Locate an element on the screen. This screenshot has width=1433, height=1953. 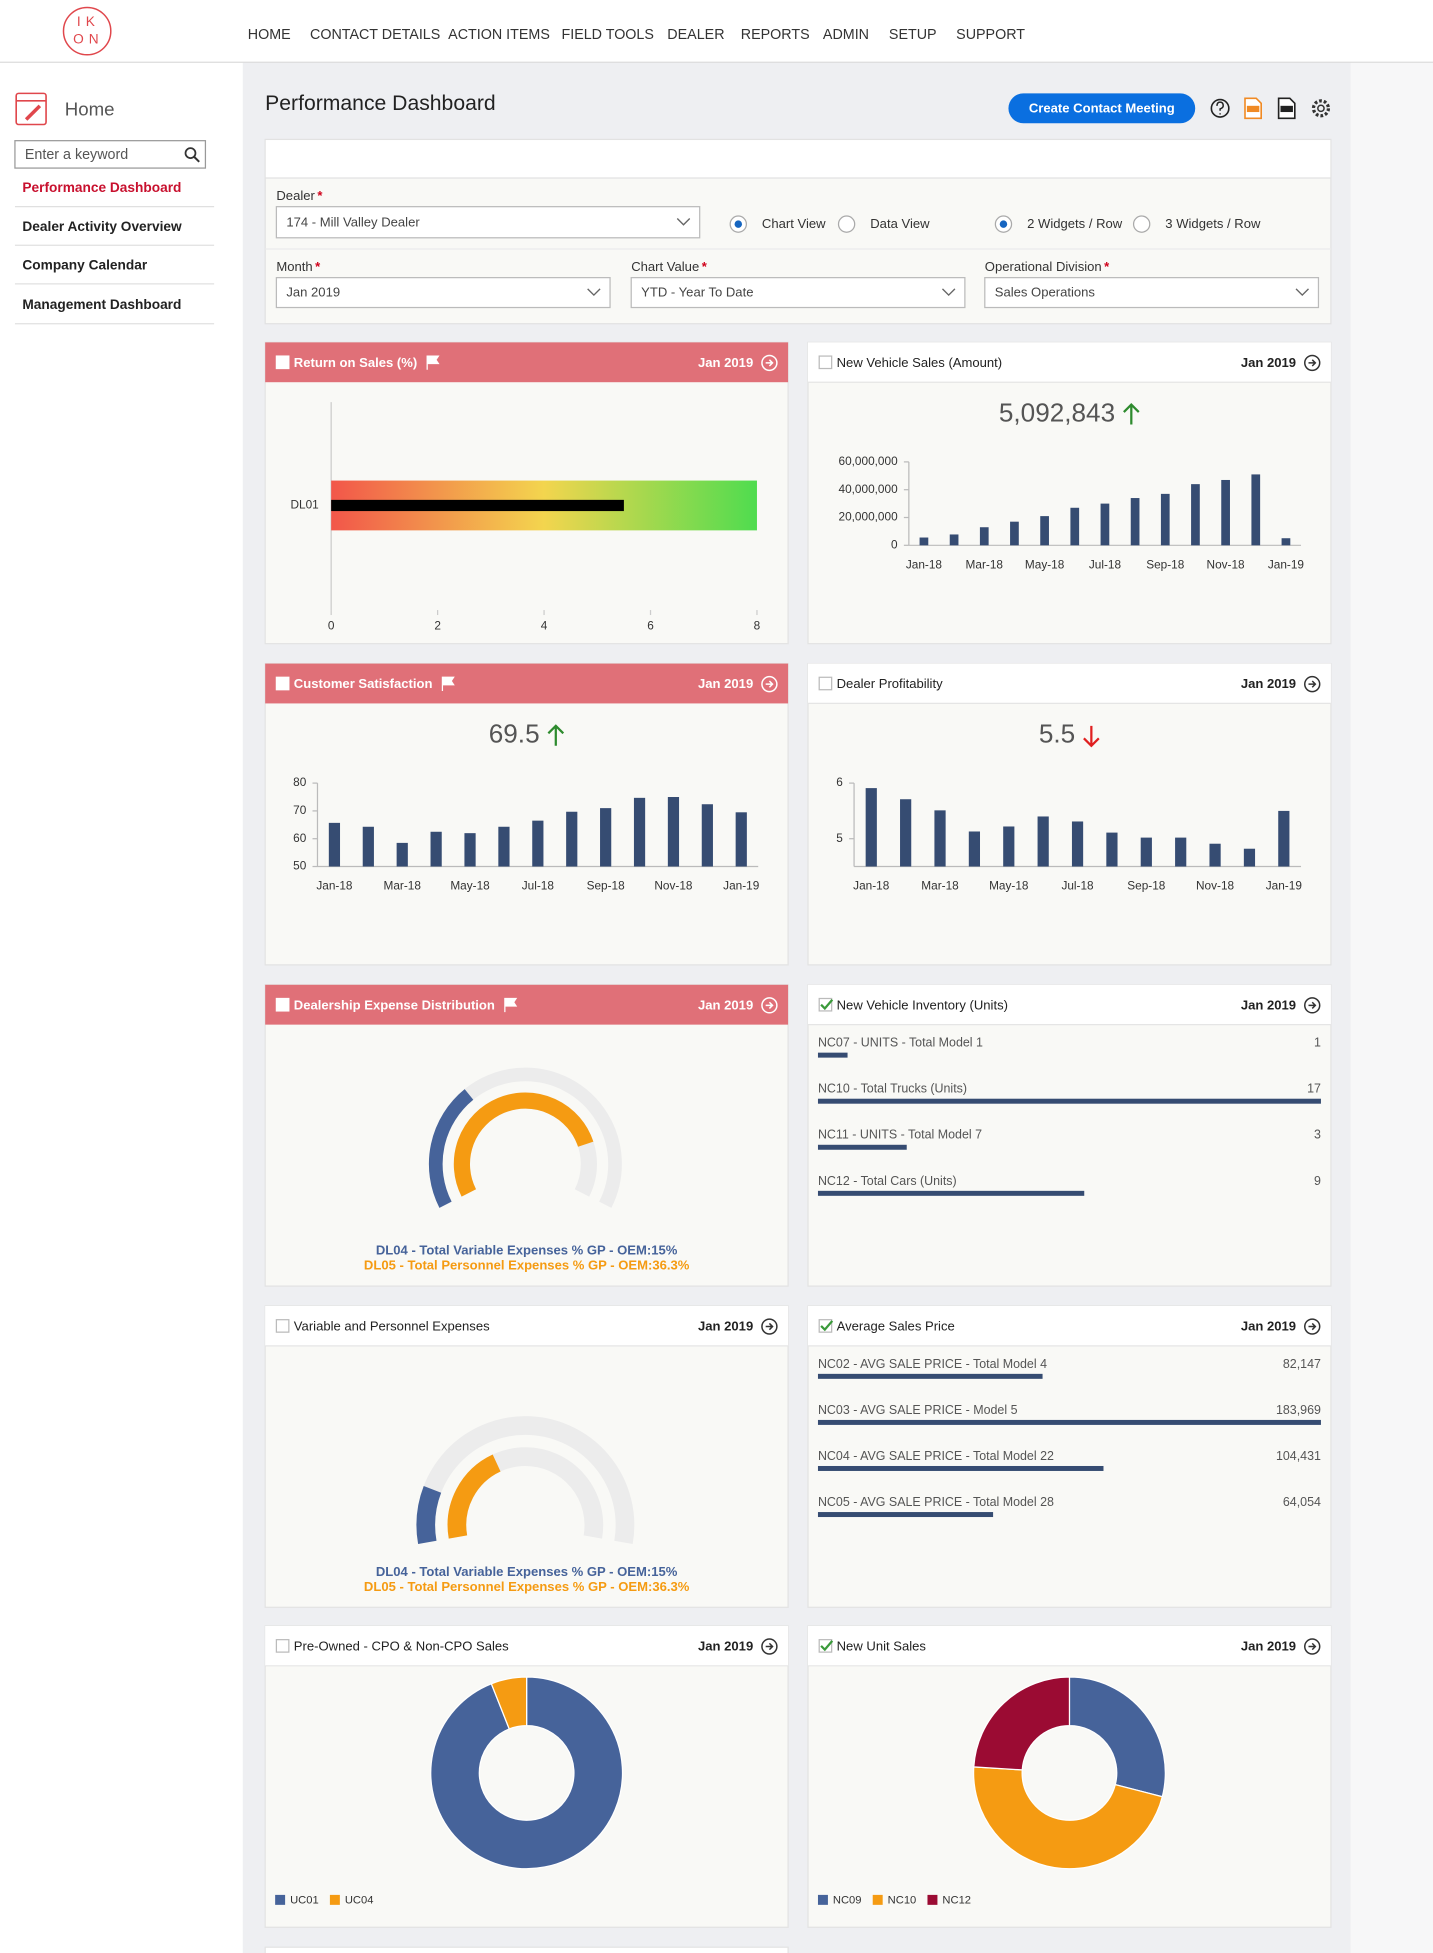
create-meeting-button is located at coordinates (1102, 108).